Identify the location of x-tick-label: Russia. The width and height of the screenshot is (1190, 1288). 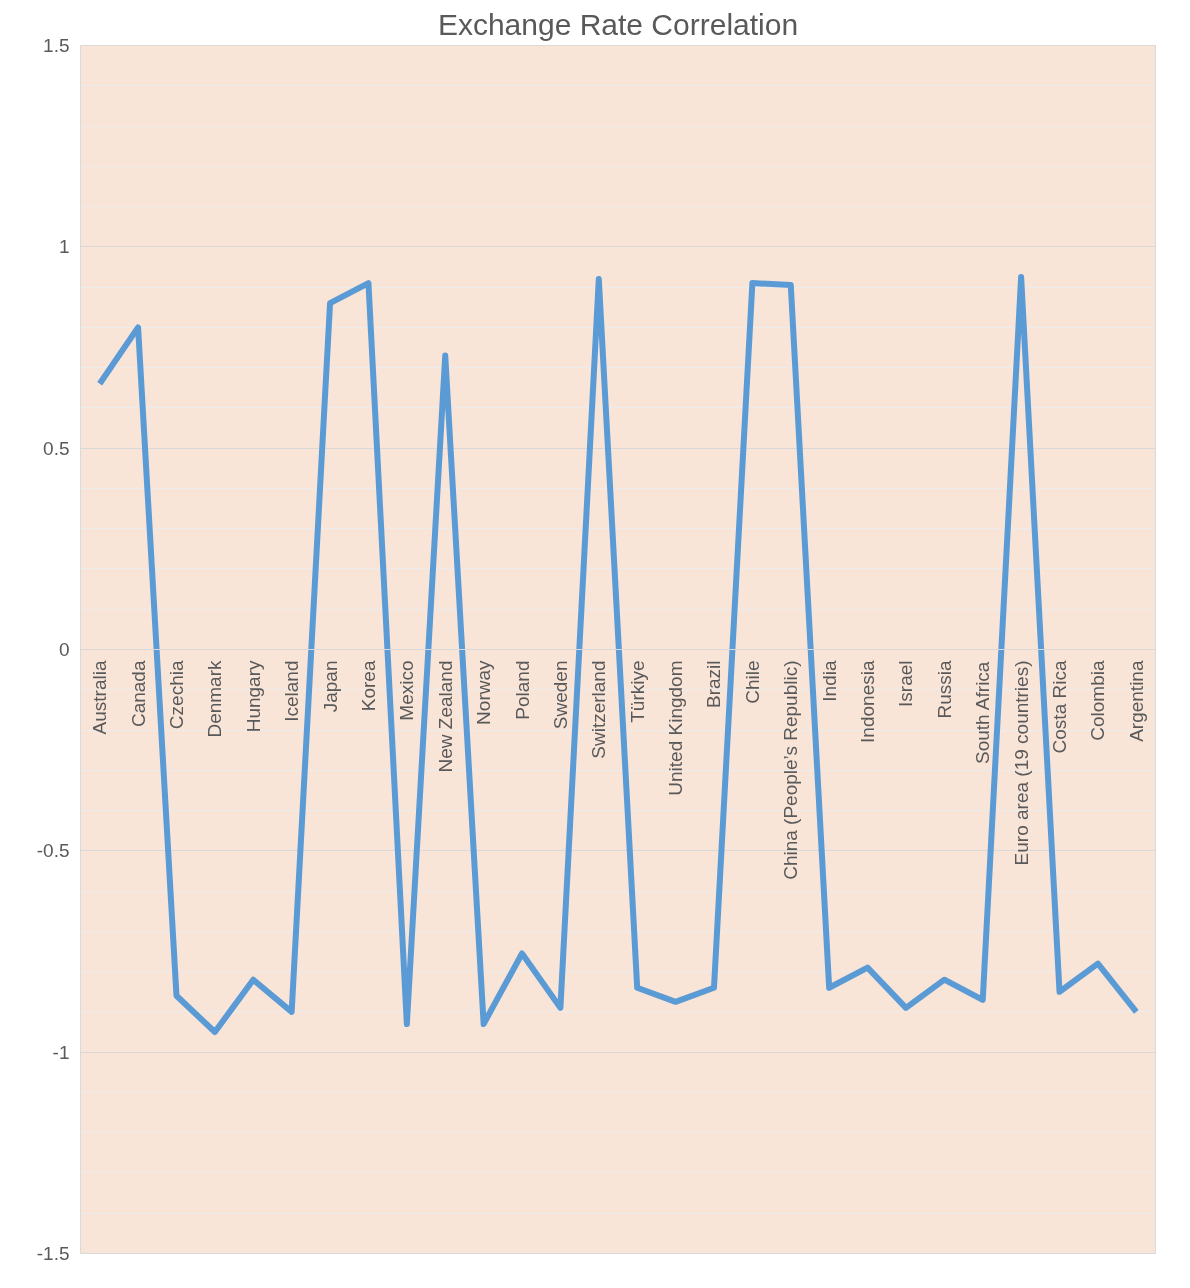
(944, 689).